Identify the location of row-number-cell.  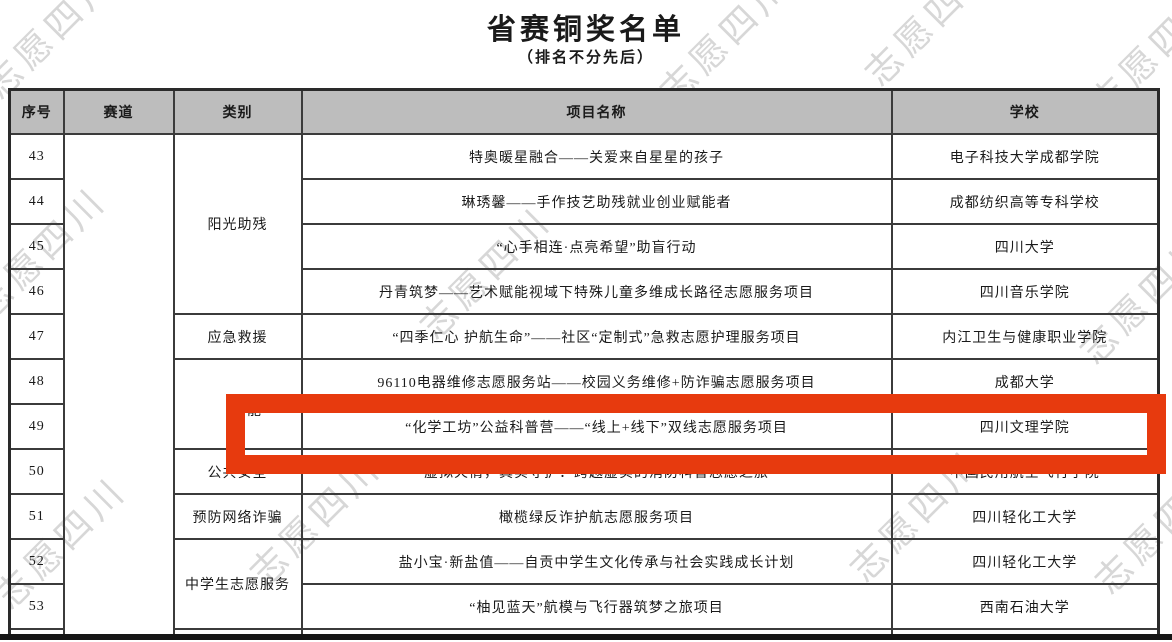
(36, 632).